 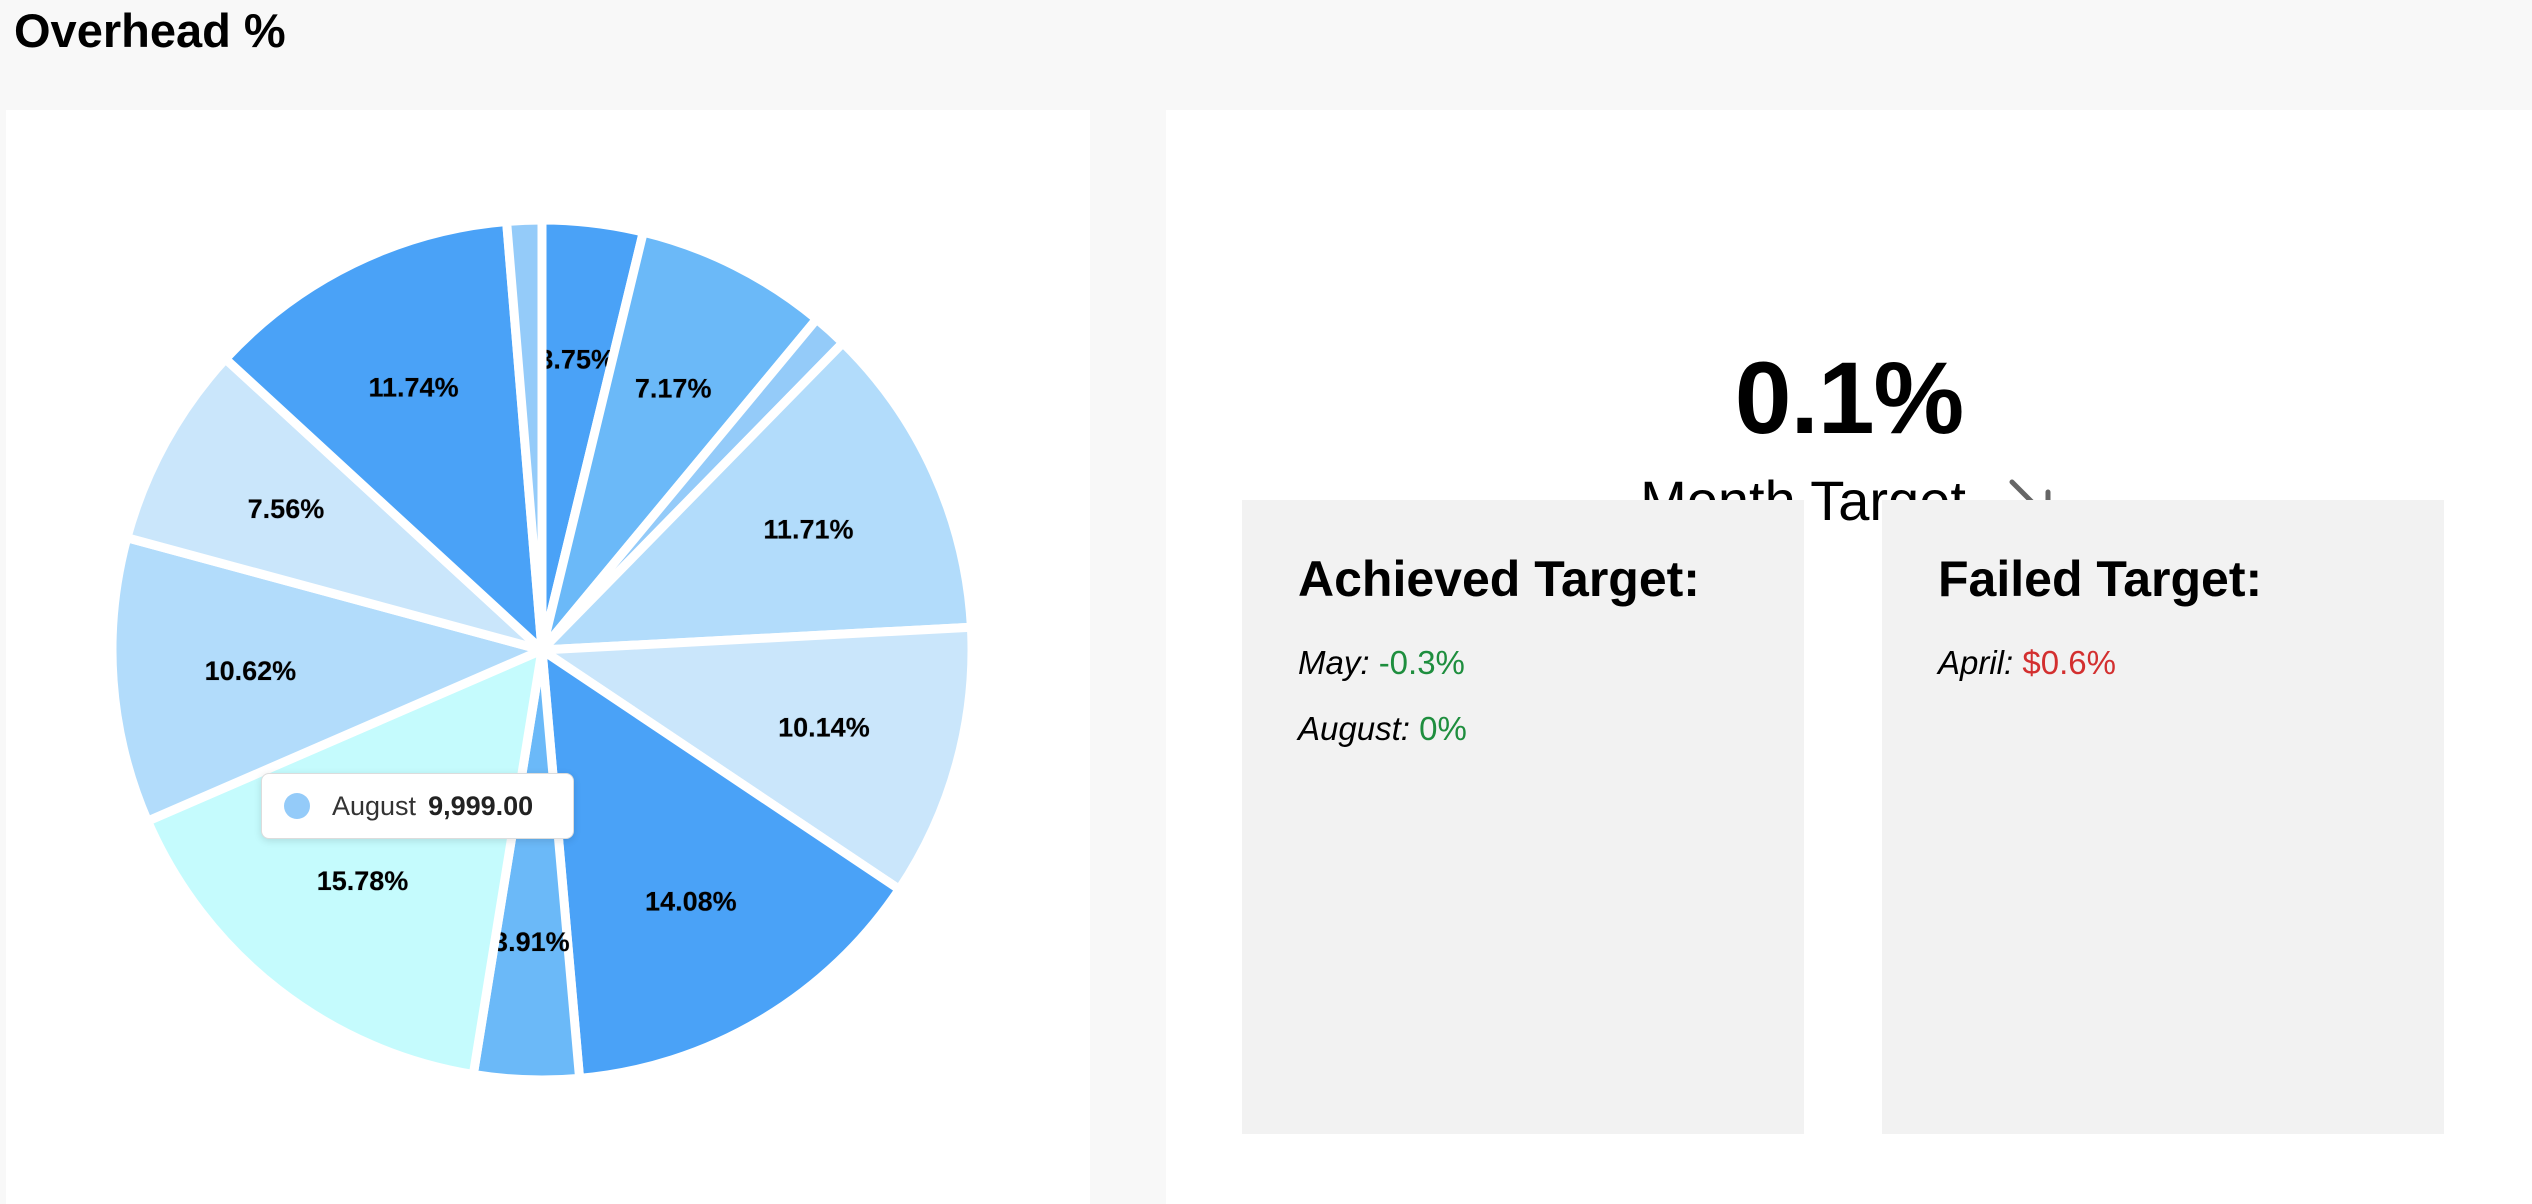 What do you see at coordinates (824, 728) in the screenshot?
I see `pie-slice-label: 10.14%` at bounding box center [824, 728].